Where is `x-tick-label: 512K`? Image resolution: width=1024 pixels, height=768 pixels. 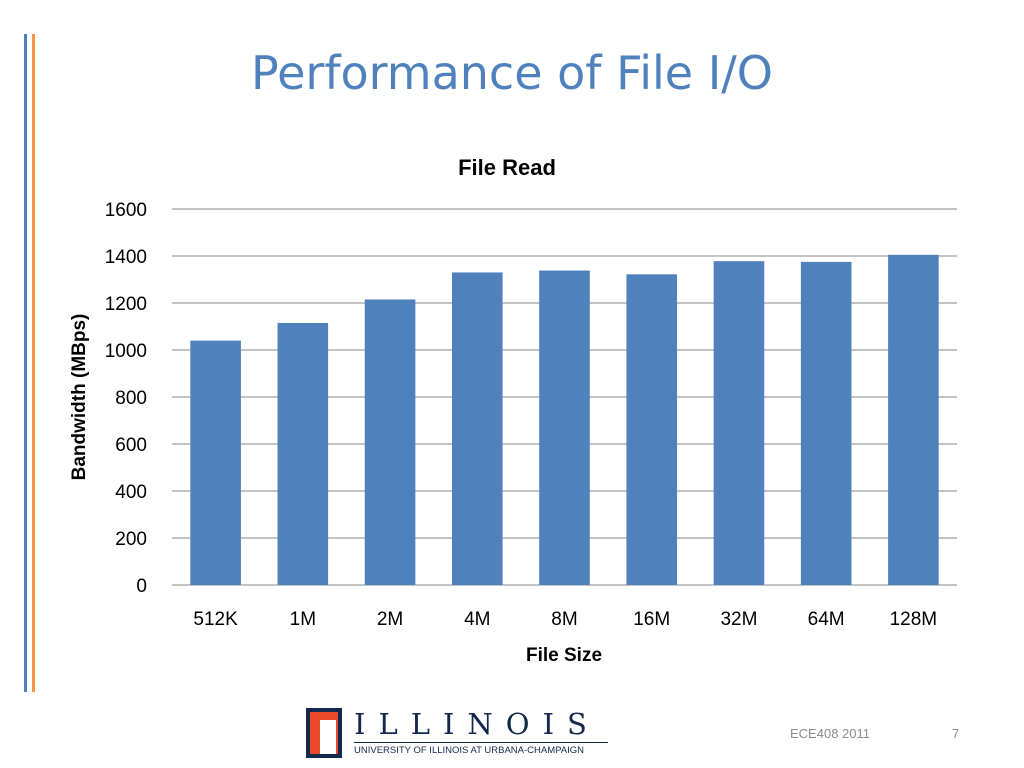
x-tick-label: 512K is located at coordinates (215, 619).